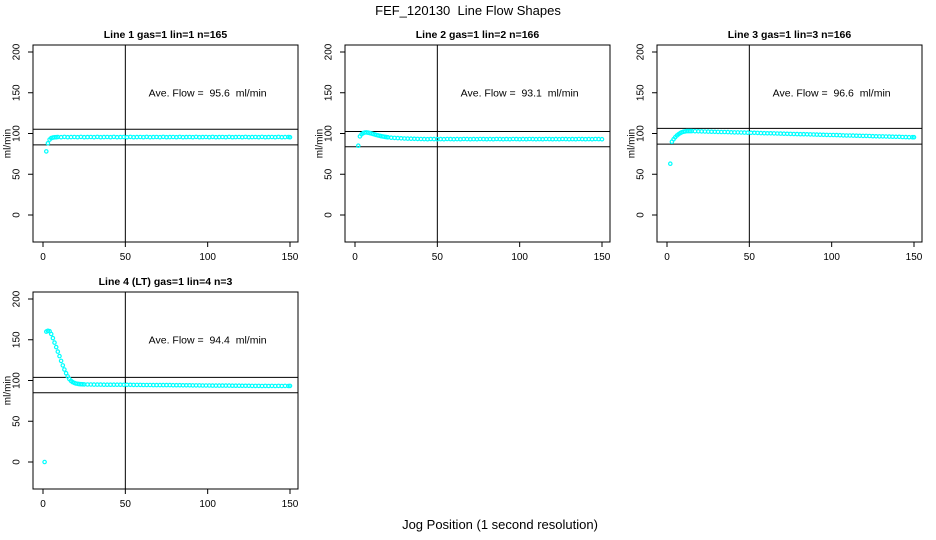 Image resolution: width=936 pixels, height=540 pixels. I want to click on panel-title: Line 4 (LT) gas=1 lin=4 n=3, so click(166, 282).